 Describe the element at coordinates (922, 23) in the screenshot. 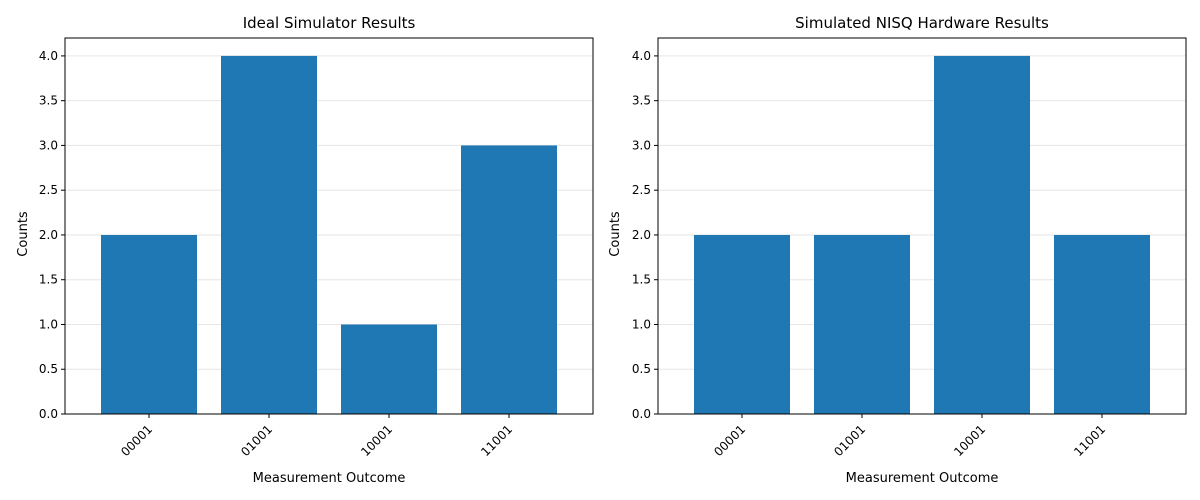

I see `chart-title: Simulated NISQ Hardware Results` at that location.